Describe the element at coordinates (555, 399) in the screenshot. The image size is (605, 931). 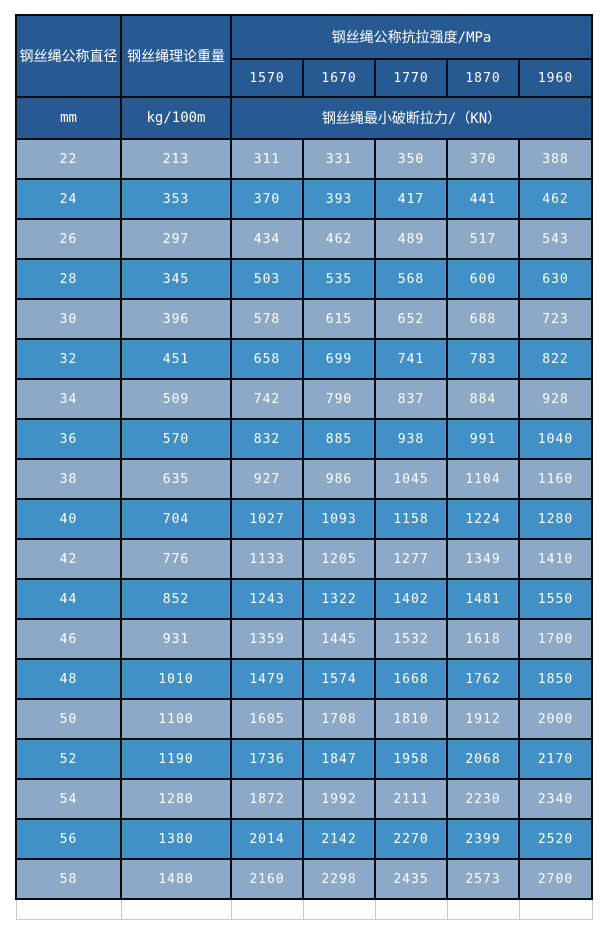
I see `force-cell: 928` at that location.